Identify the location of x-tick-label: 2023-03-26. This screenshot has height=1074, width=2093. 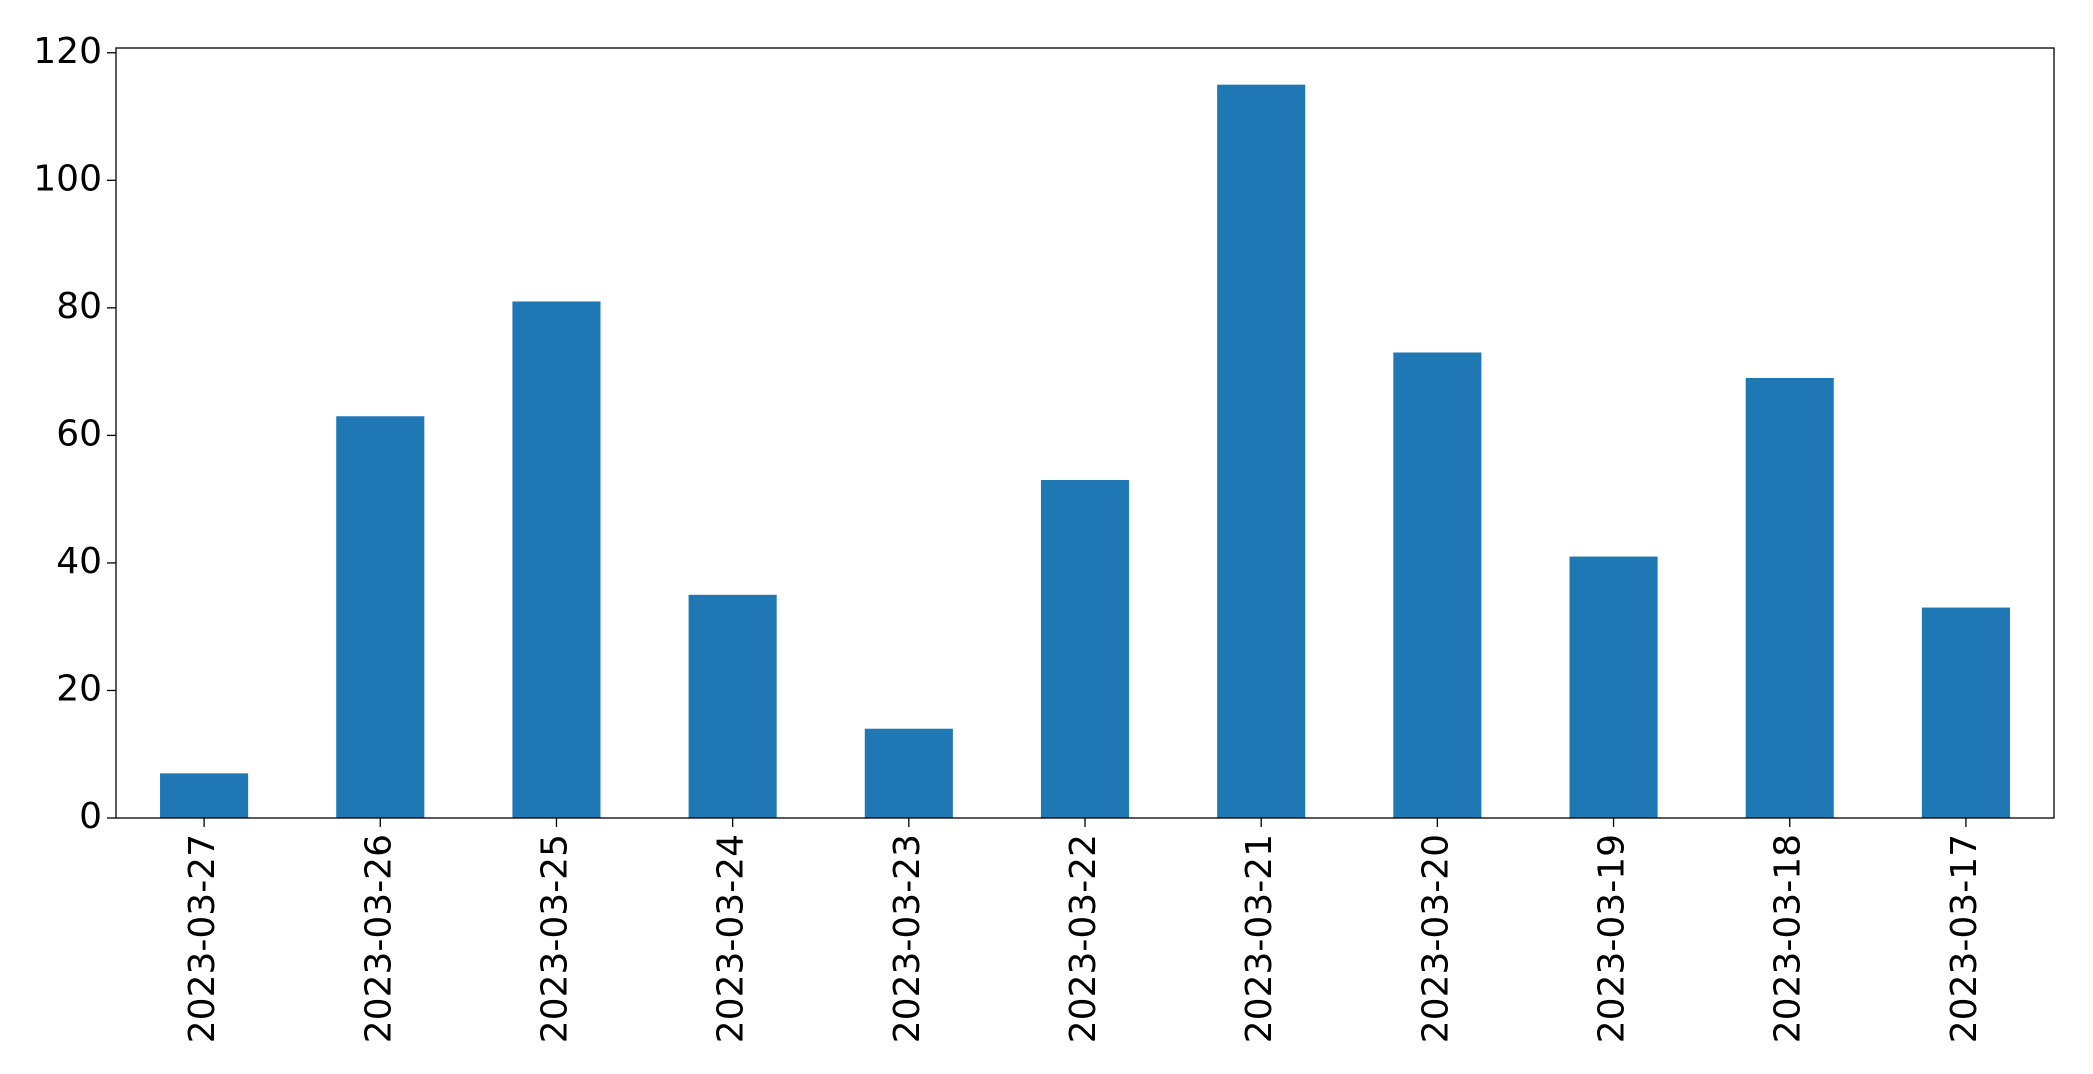
(378, 938).